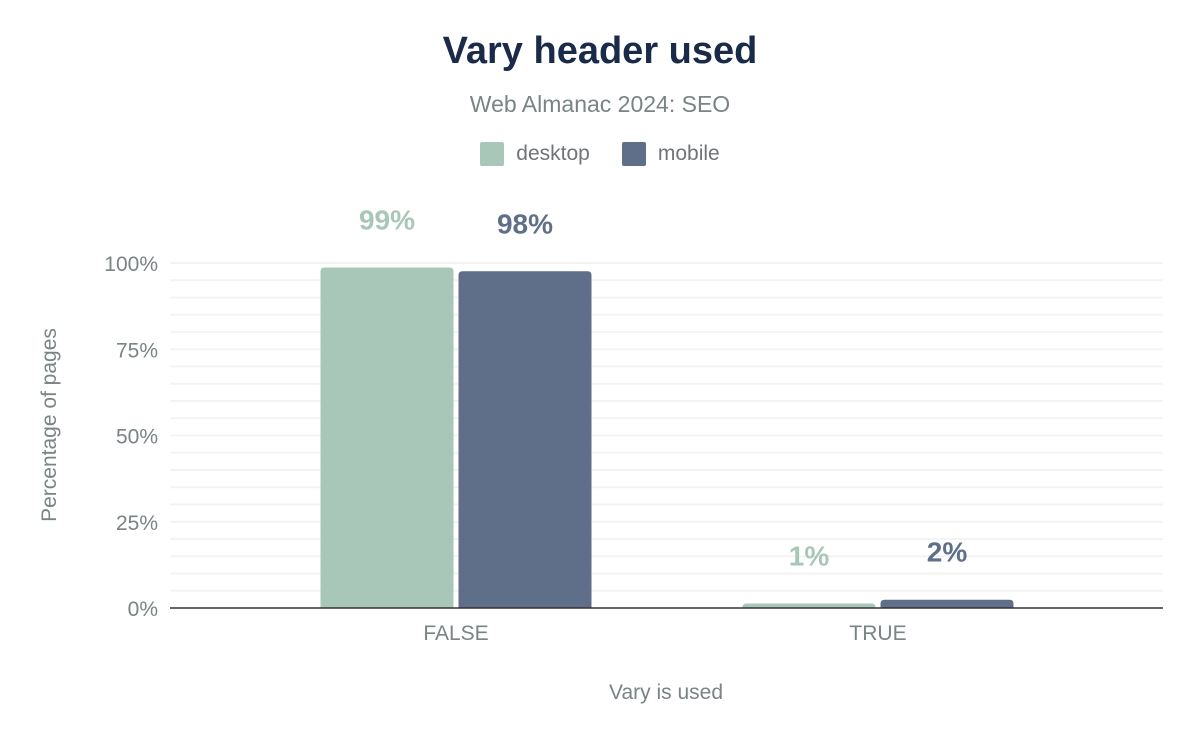 The height and width of the screenshot is (742, 1200). Describe the element at coordinates (143, 609) in the screenshot. I see `y-tick-label: 0%` at that location.